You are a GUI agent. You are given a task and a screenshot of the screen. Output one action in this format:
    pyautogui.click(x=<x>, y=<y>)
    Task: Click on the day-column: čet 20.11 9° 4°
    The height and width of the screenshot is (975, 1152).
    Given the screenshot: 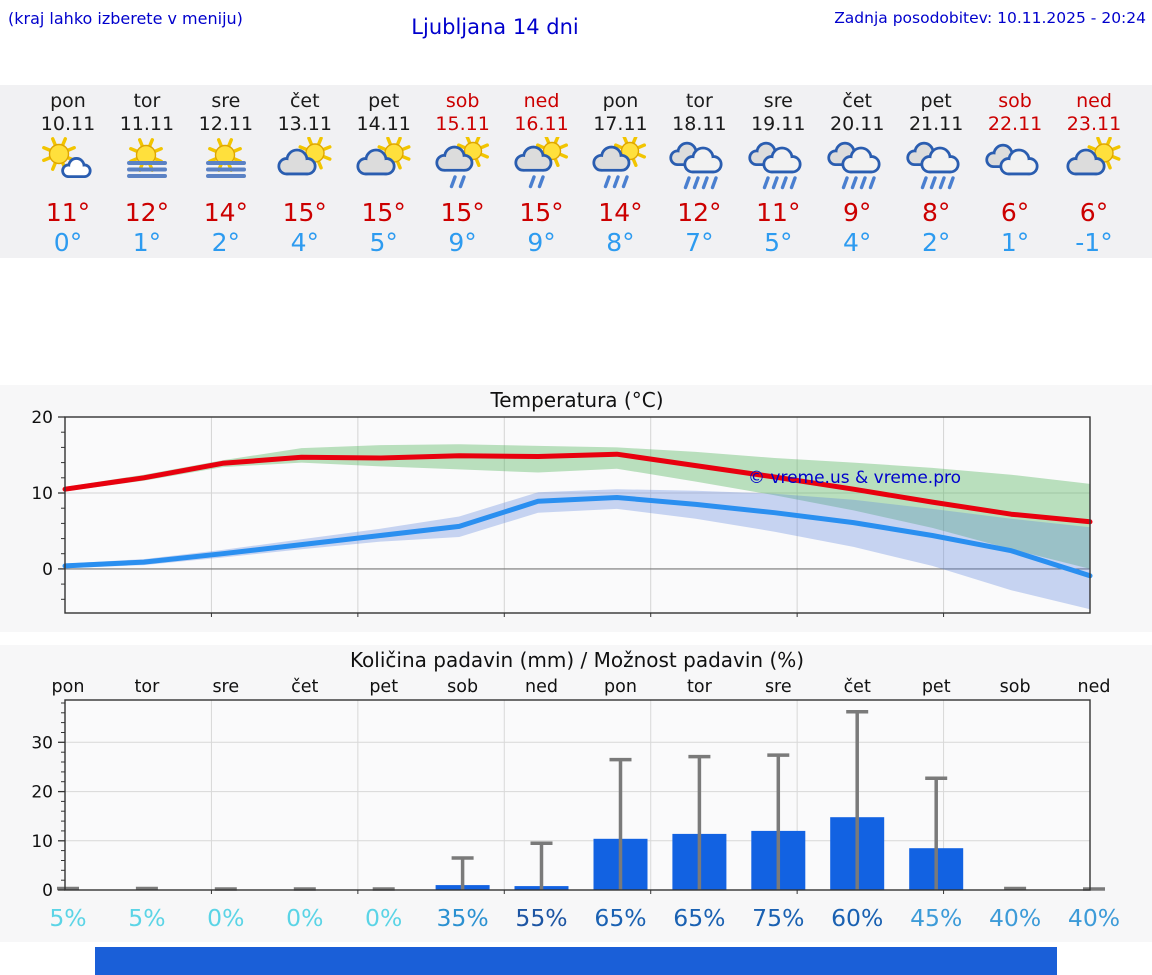 What is the action you would take?
    pyautogui.click(x=857, y=171)
    